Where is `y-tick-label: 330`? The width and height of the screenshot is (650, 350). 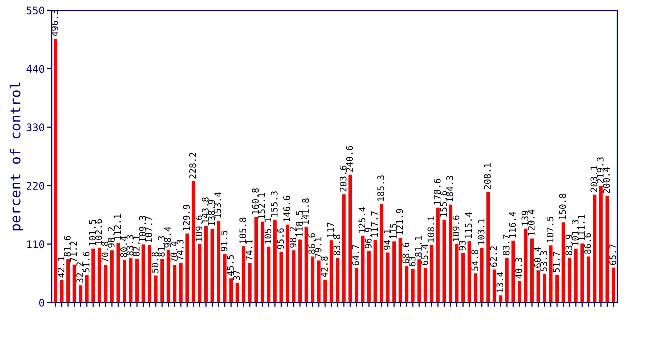 y-tick-label: 330 is located at coordinates (35, 128).